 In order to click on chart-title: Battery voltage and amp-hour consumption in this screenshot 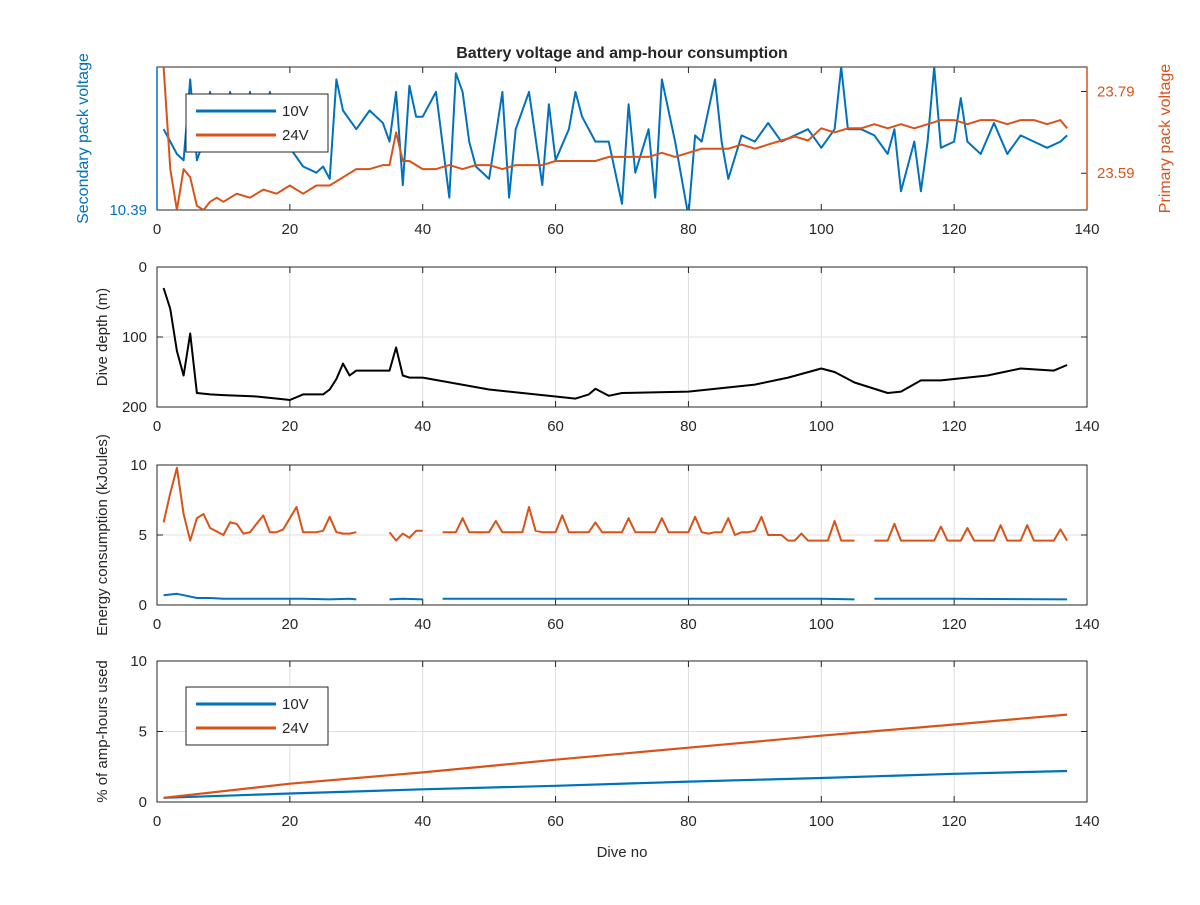, I will do `click(622, 53)`.